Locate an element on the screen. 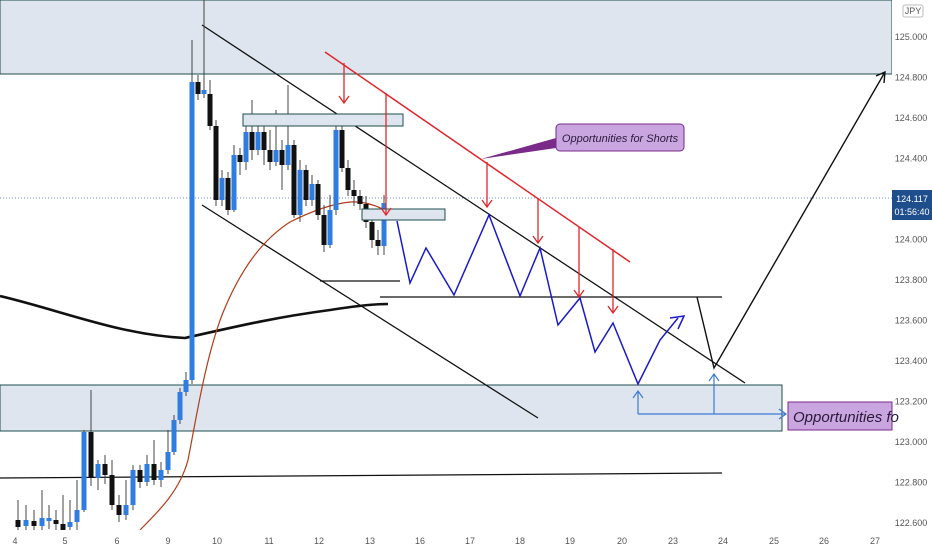 The image size is (932, 550). projected-arrowhead-blue is located at coordinates (677, 322).